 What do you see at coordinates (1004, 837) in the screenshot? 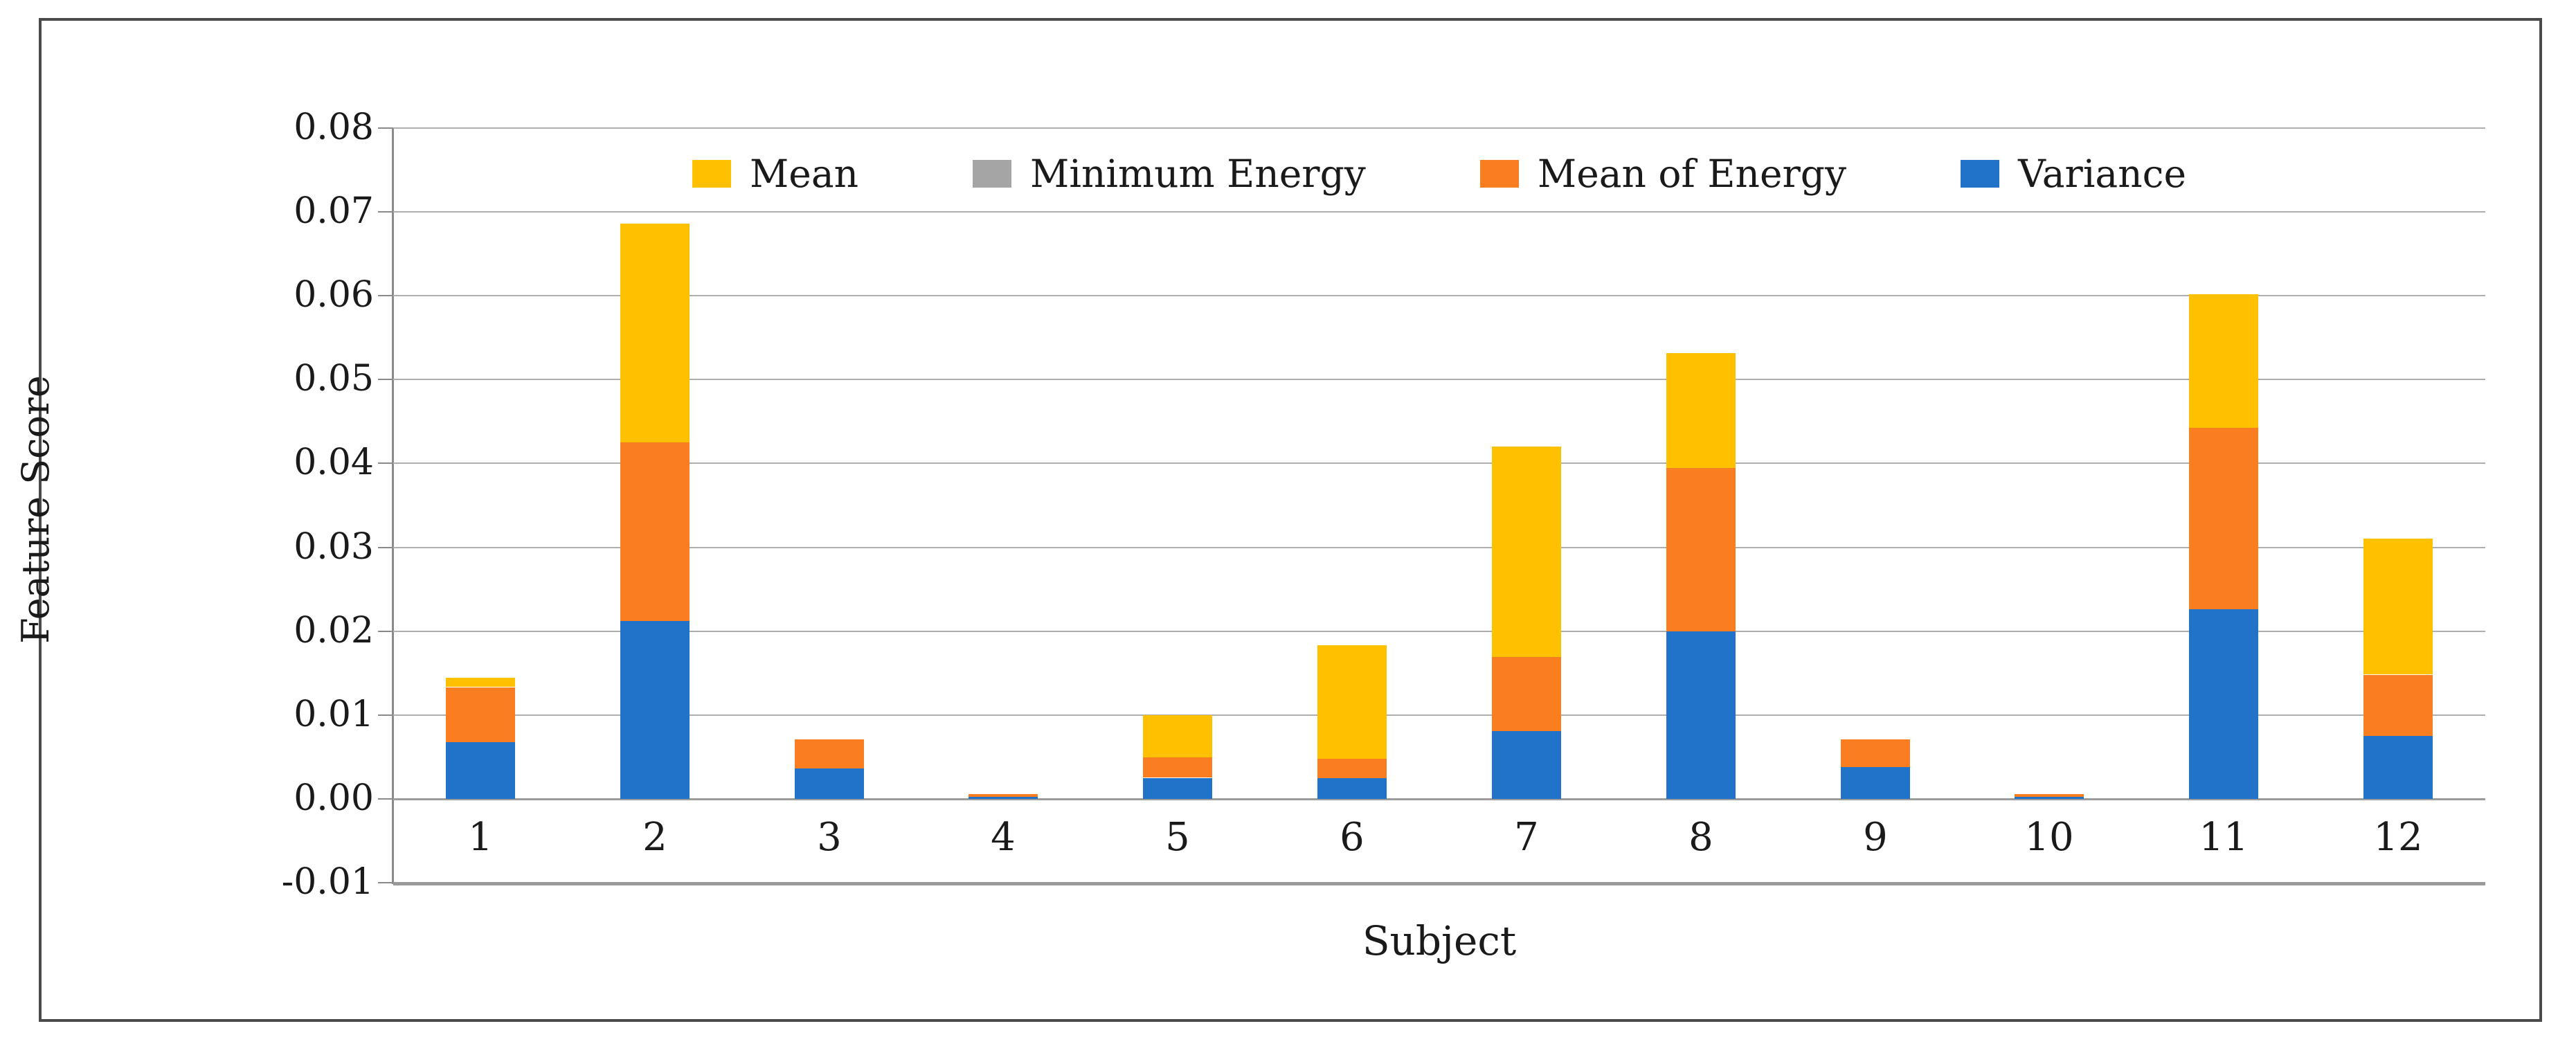
I see `x-tick-label-4: 4` at bounding box center [1004, 837].